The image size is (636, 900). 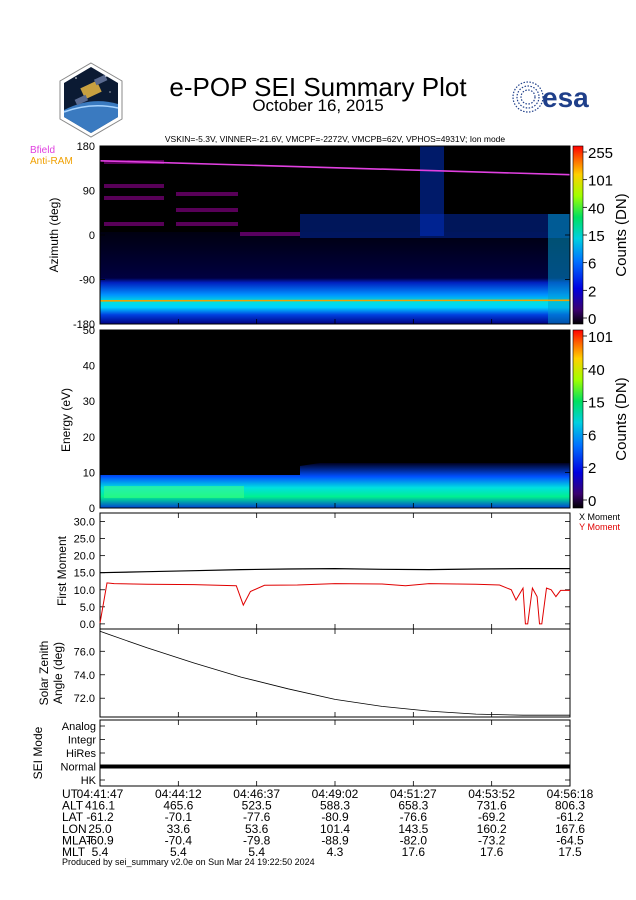 What do you see at coordinates (74, 852) in the screenshot?
I see `table-row-label: MLT` at bounding box center [74, 852].